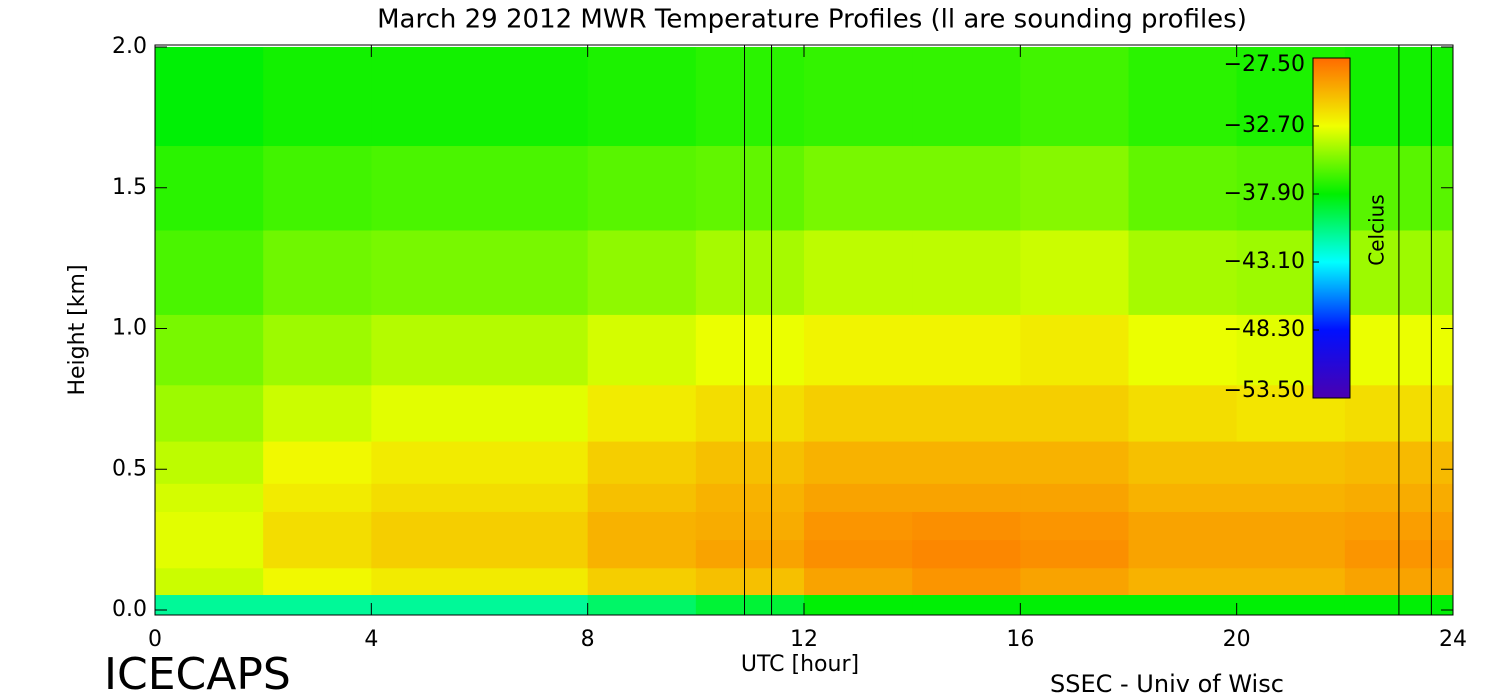 This screenshot has height=700, width=1500. I want to click on y-tick-label: 1.5, so click(129, 187).